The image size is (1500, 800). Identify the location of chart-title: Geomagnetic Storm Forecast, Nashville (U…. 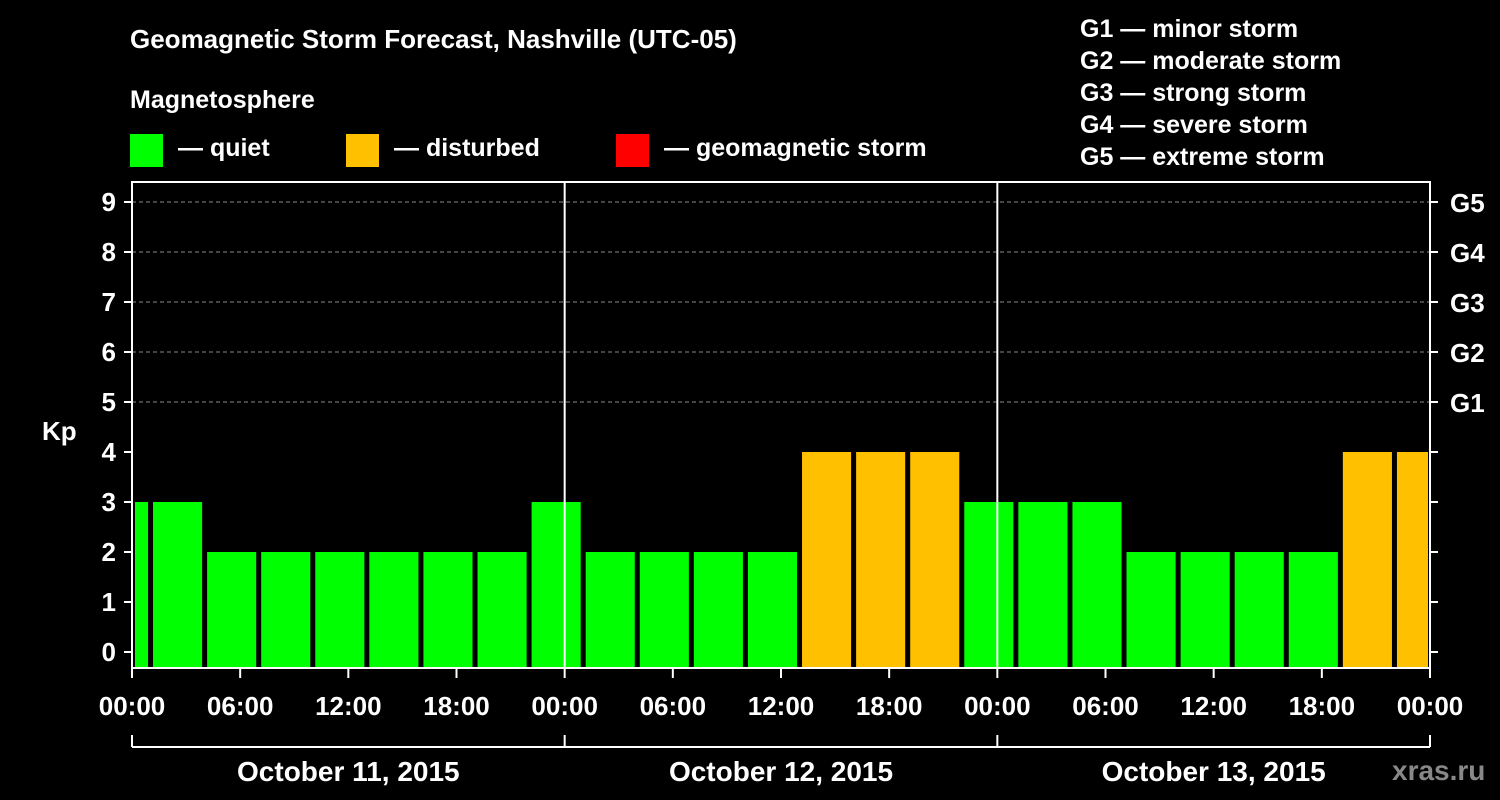
(433, 39).